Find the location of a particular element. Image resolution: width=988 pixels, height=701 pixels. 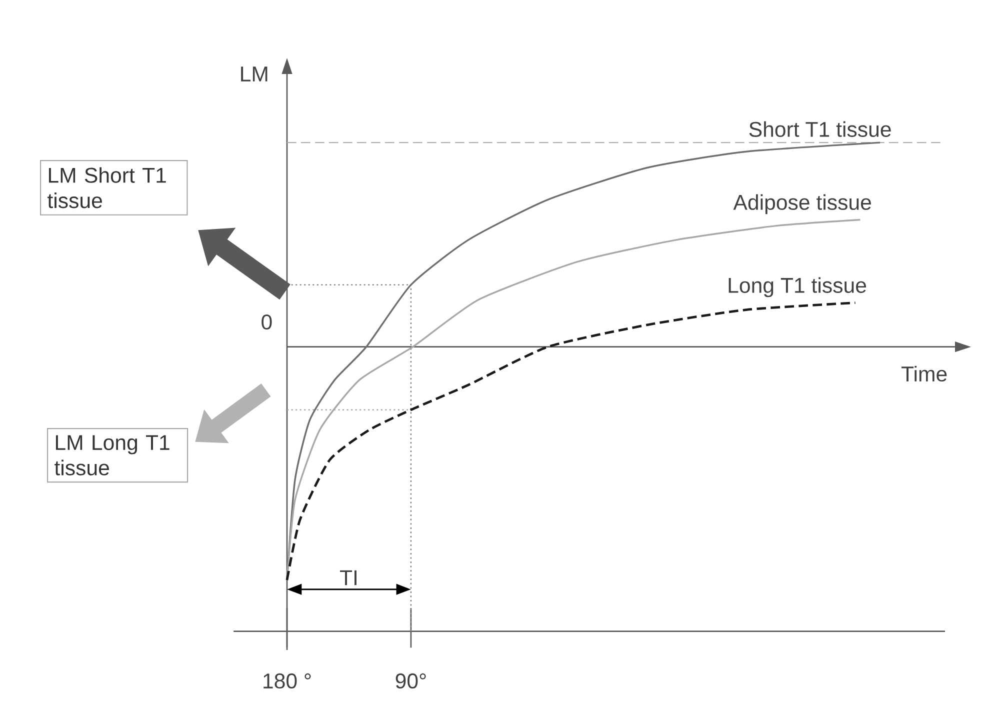

y-axis-title: LM is located at coordinates (254, 74).